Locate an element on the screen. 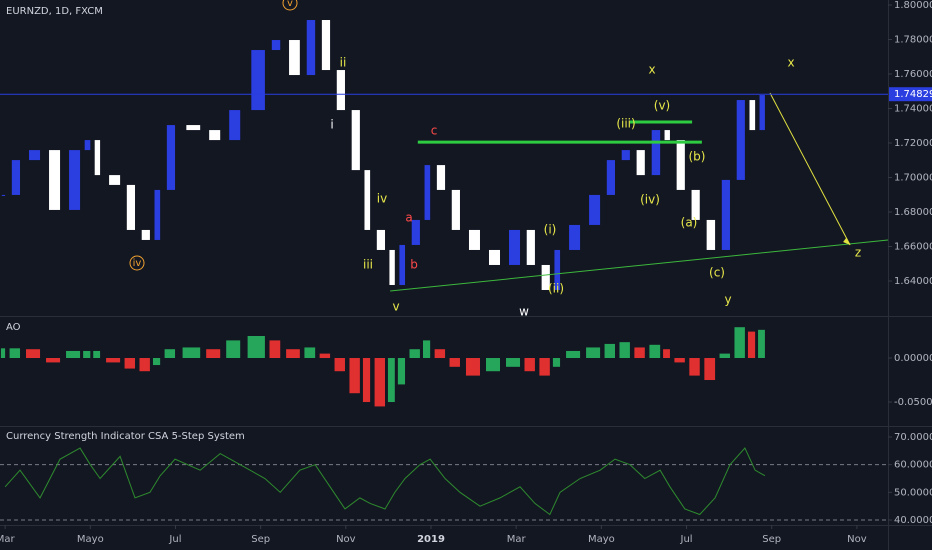 Image resolution: width=932 pixels, height=550 pixels. wave-label: i is located at coordinates (331, 125).